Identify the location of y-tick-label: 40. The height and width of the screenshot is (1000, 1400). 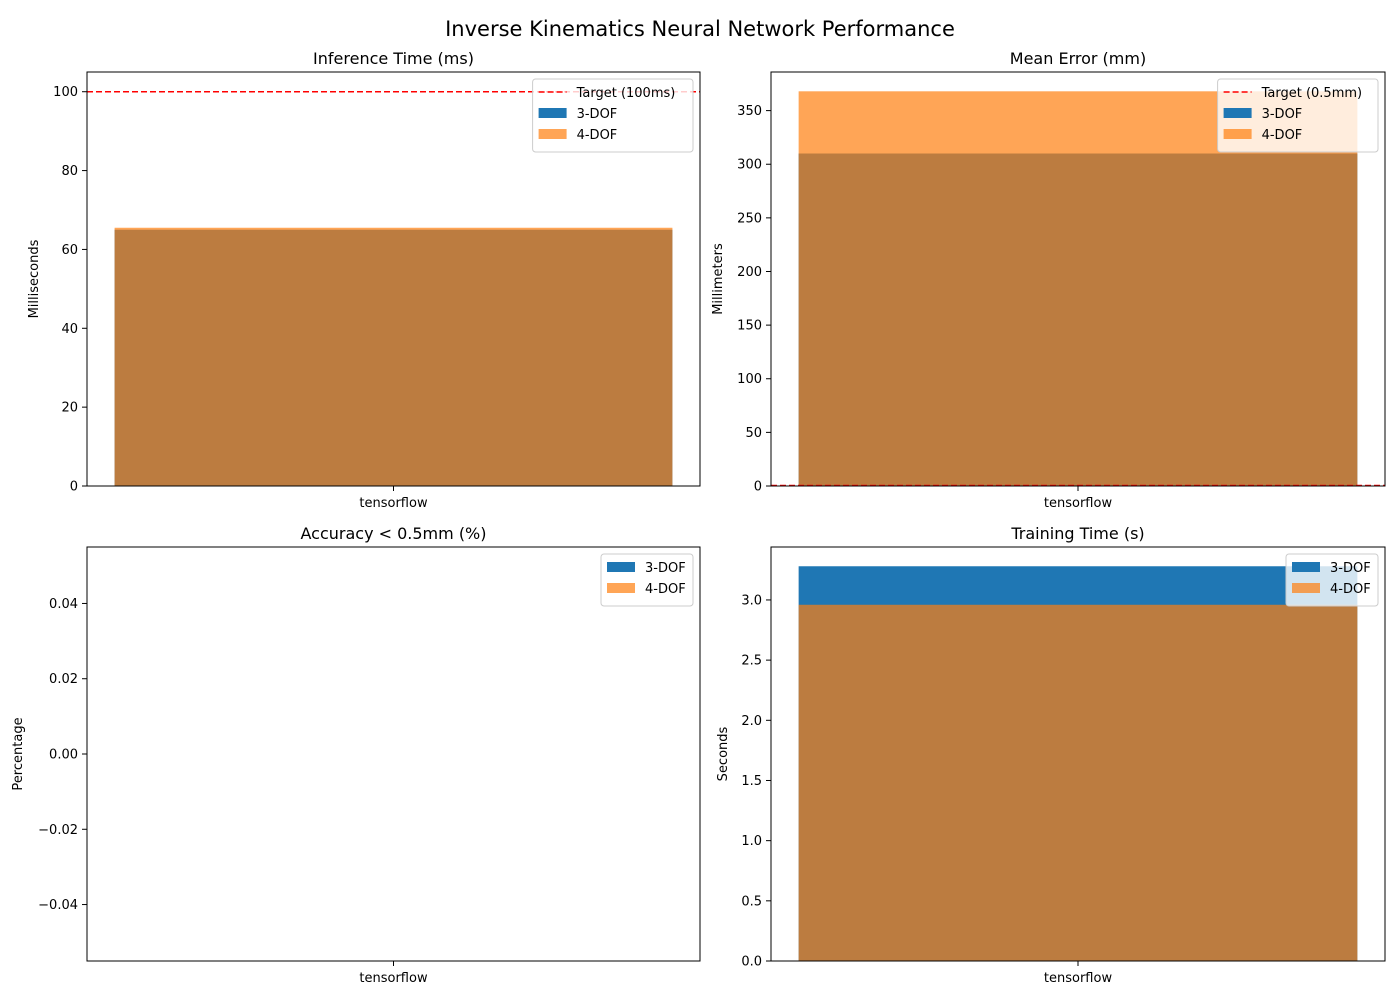
(69, 329).